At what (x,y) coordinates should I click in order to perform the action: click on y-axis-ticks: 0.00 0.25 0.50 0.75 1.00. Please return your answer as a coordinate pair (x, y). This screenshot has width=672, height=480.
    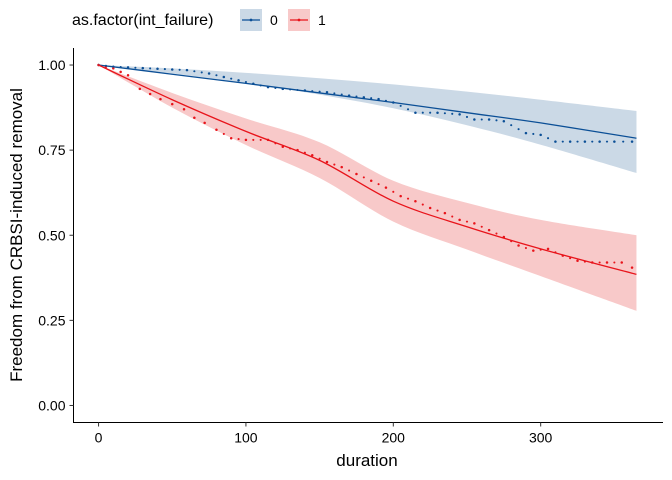
    Looking at the image, I should click on (56, 235).